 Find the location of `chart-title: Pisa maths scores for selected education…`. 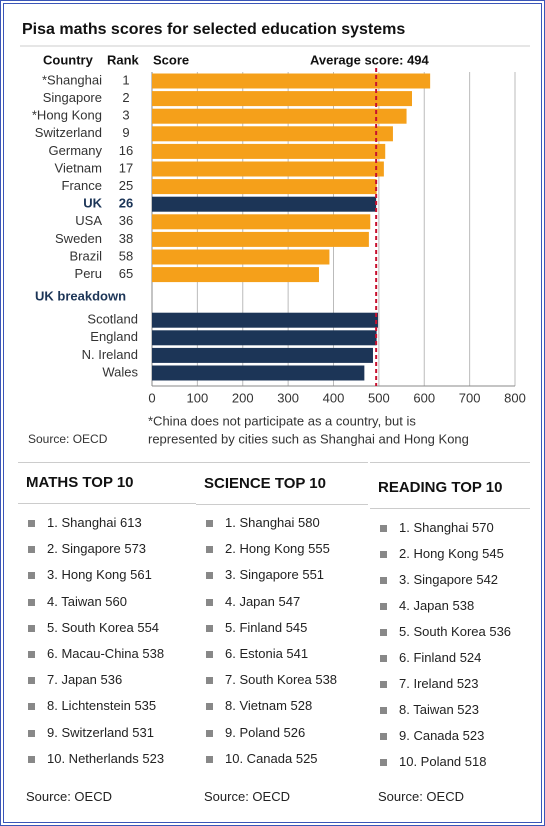

chart-title: Pisa maths scores for selected education… is located at coordinates (213, 29).